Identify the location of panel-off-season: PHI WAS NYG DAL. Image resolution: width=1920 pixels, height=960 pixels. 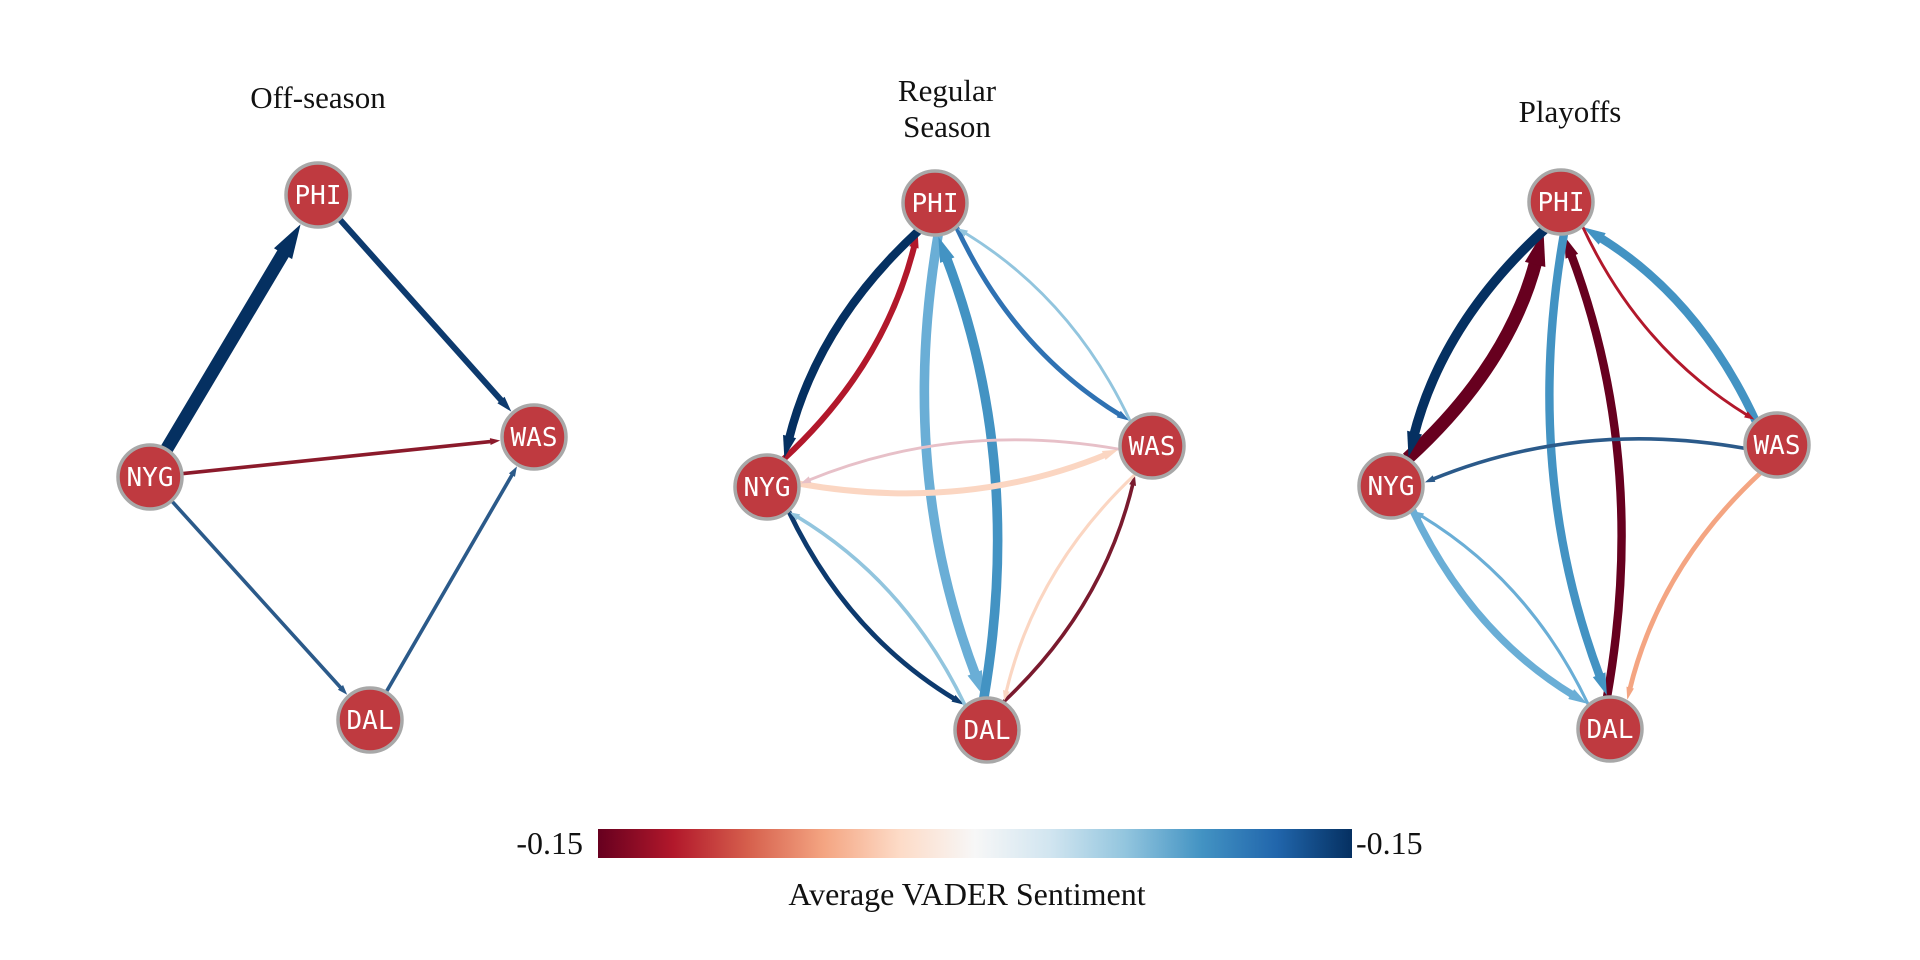
(342, 457).